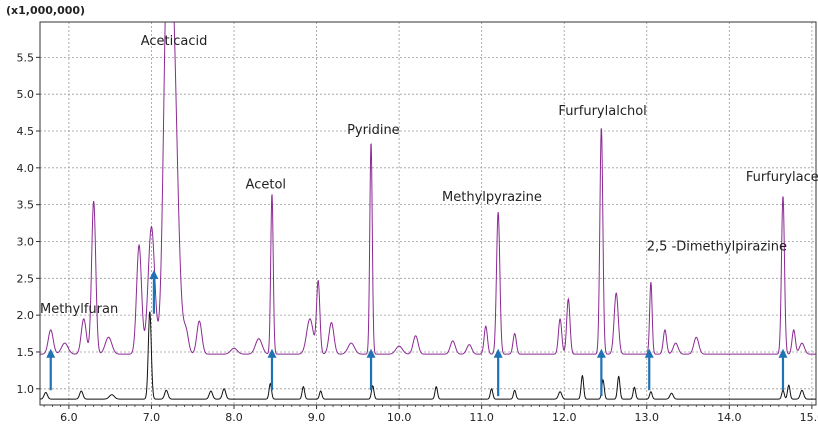  What do you see at coordinates (373, 130) in the screenshot?
I see `peak-label: Pyridine` at bounding box center [373, 130].